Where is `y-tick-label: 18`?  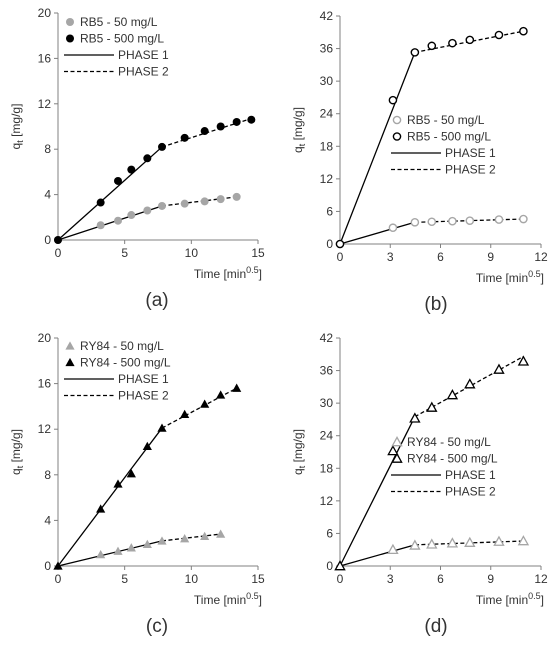 y-tick-label: 18 is located at coordinates (327, 468).